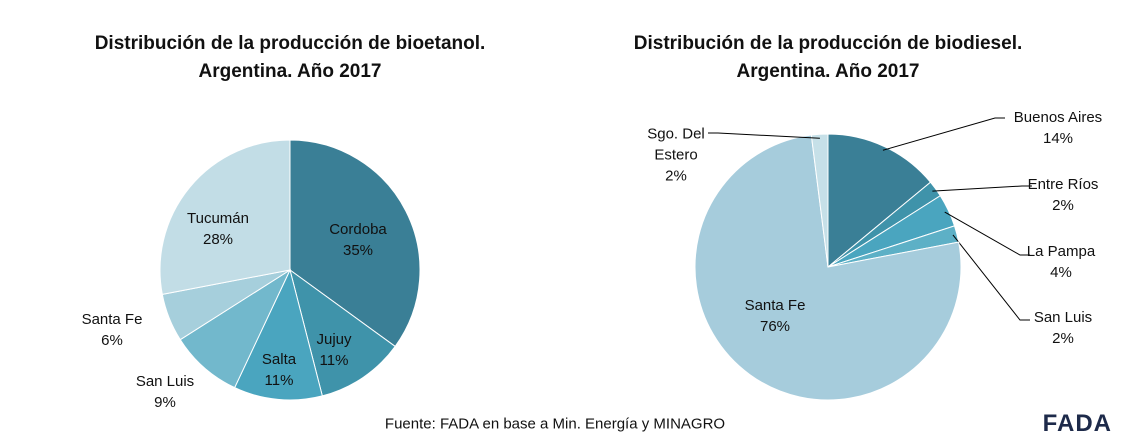 Image resolution: width=1124 pixels, height=438 pixels. Describe the element at coordinates (358, 240) in the screenshot. I see `slice-label: Cordoba 35%` at that location.